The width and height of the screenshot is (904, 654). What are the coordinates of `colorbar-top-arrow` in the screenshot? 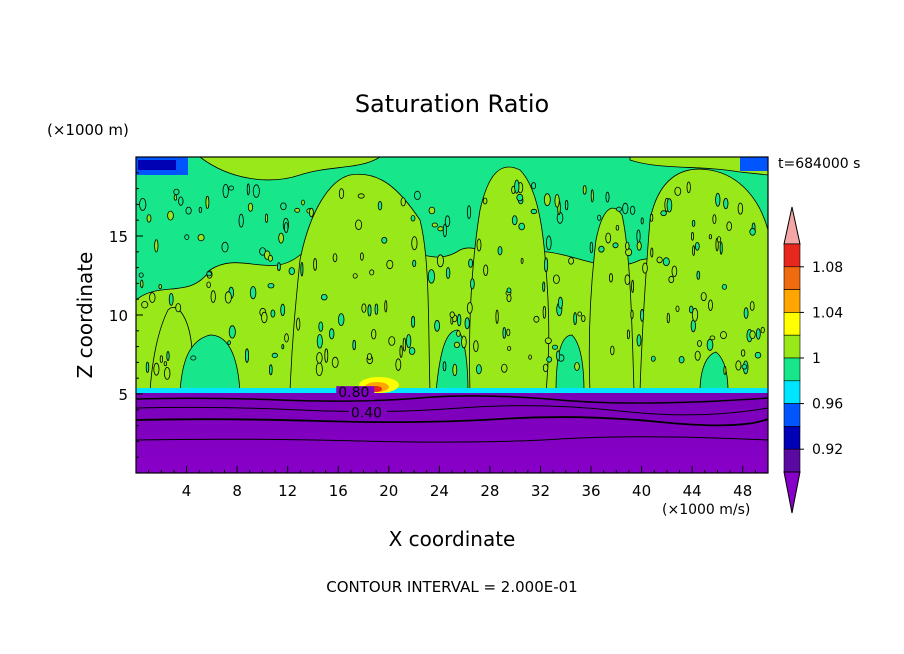 It's located at (792, 225).